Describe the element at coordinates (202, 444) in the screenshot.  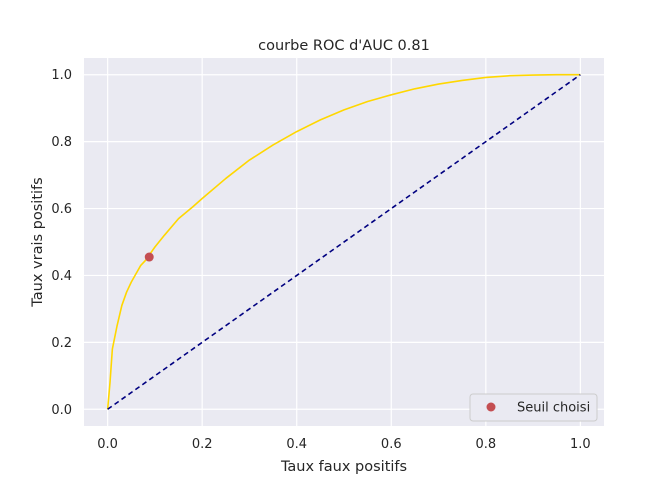
I see `x-tick-label: 0.2` at that location.